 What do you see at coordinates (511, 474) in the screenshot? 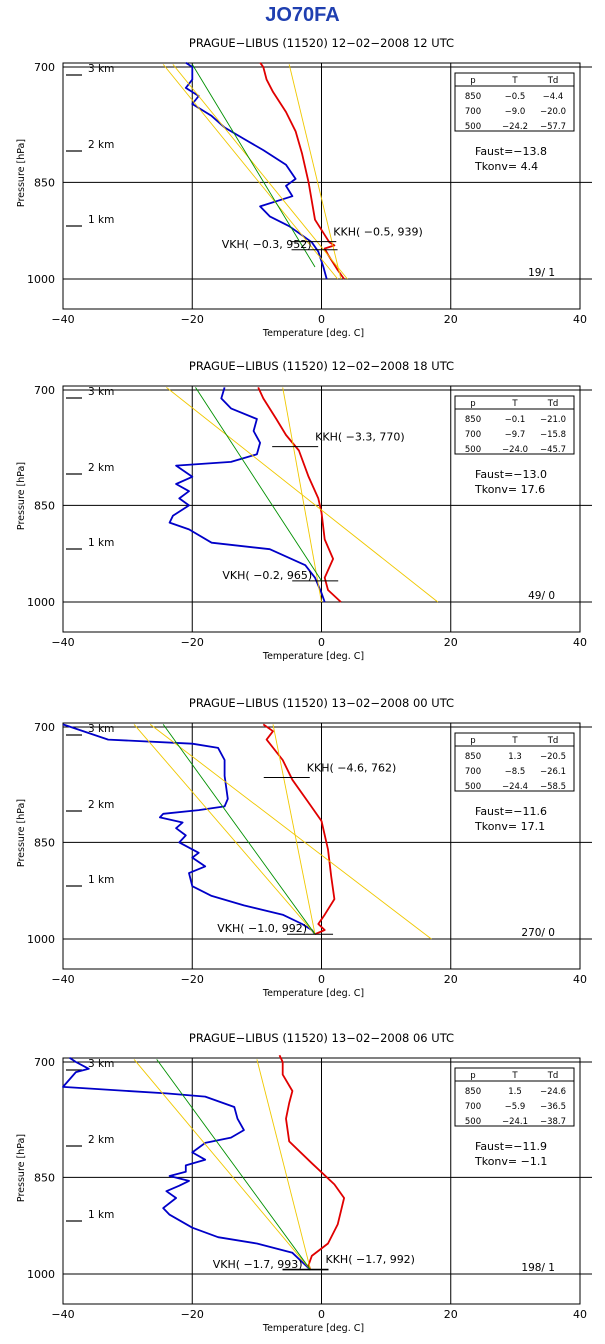
I see `faust-index: Faust=−13.0` at bounding box center [511, 474].